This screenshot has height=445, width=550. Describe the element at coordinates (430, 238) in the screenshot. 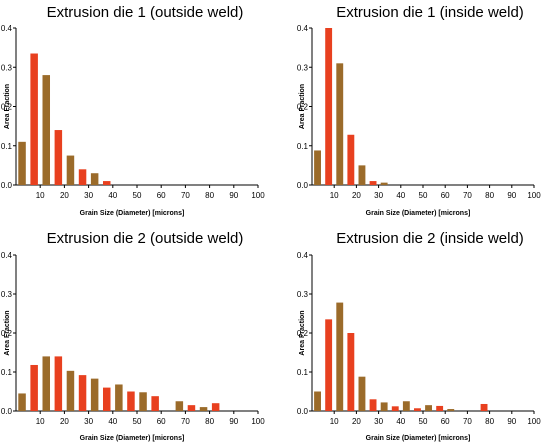

I see `chart-title: Extrusion die 2 (inside weld)` at that location.